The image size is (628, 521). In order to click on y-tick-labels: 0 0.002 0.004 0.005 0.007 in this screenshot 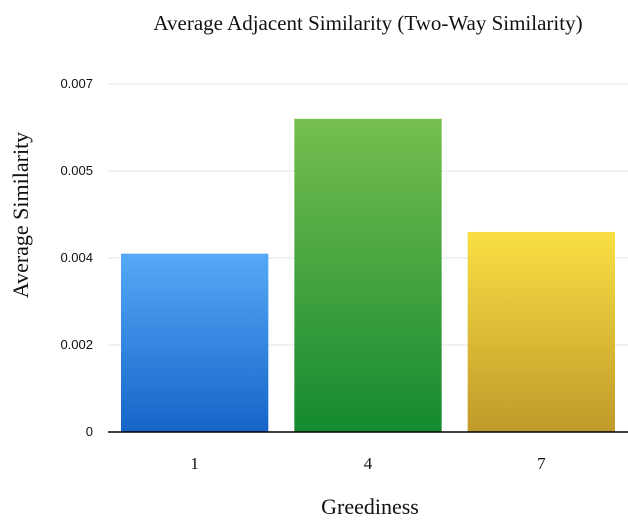, I will do `click(76, 257)`.